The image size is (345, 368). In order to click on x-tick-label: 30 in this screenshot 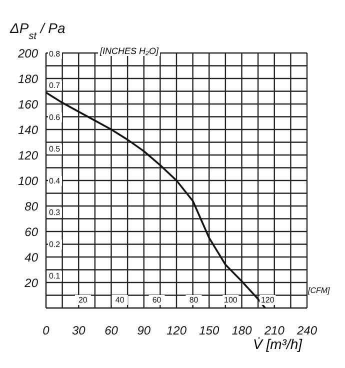, I will do `click(79, 331)`.